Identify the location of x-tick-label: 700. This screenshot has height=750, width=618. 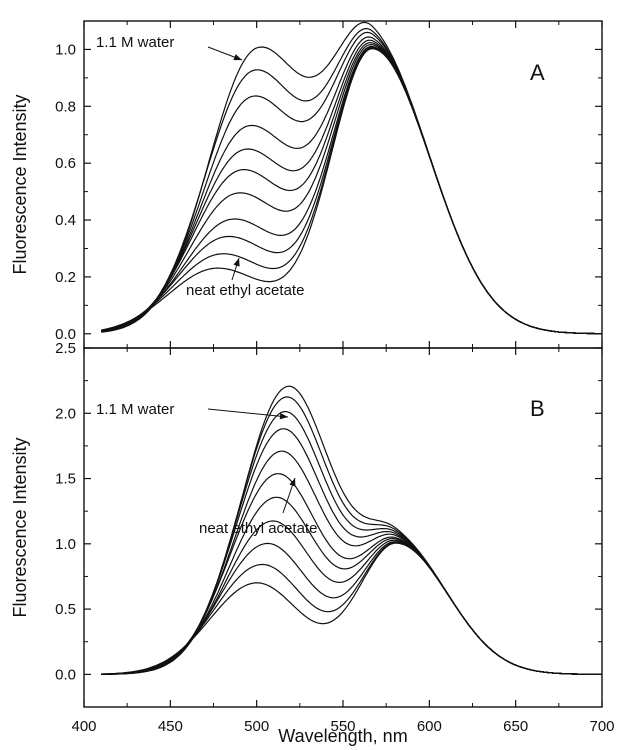
(601, 726).